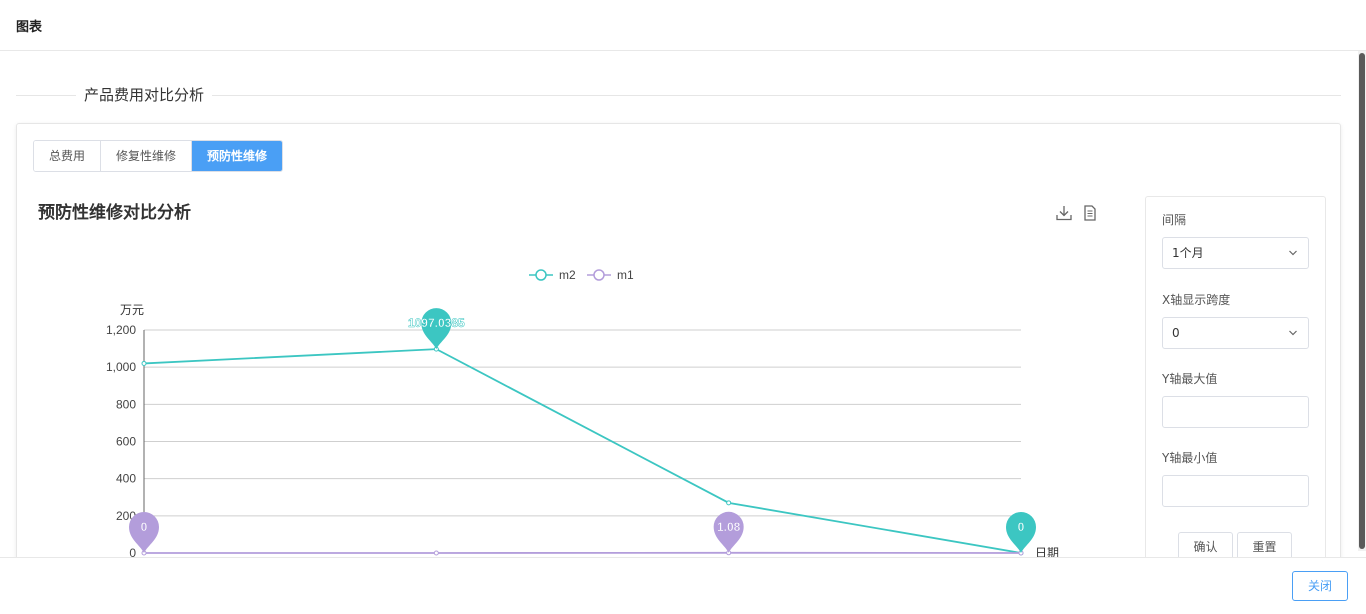  What do you see at coordinates (1021, 527) in the screenshot?
I see `marker-label-m2: 0` at bounding box center [1021, 527].